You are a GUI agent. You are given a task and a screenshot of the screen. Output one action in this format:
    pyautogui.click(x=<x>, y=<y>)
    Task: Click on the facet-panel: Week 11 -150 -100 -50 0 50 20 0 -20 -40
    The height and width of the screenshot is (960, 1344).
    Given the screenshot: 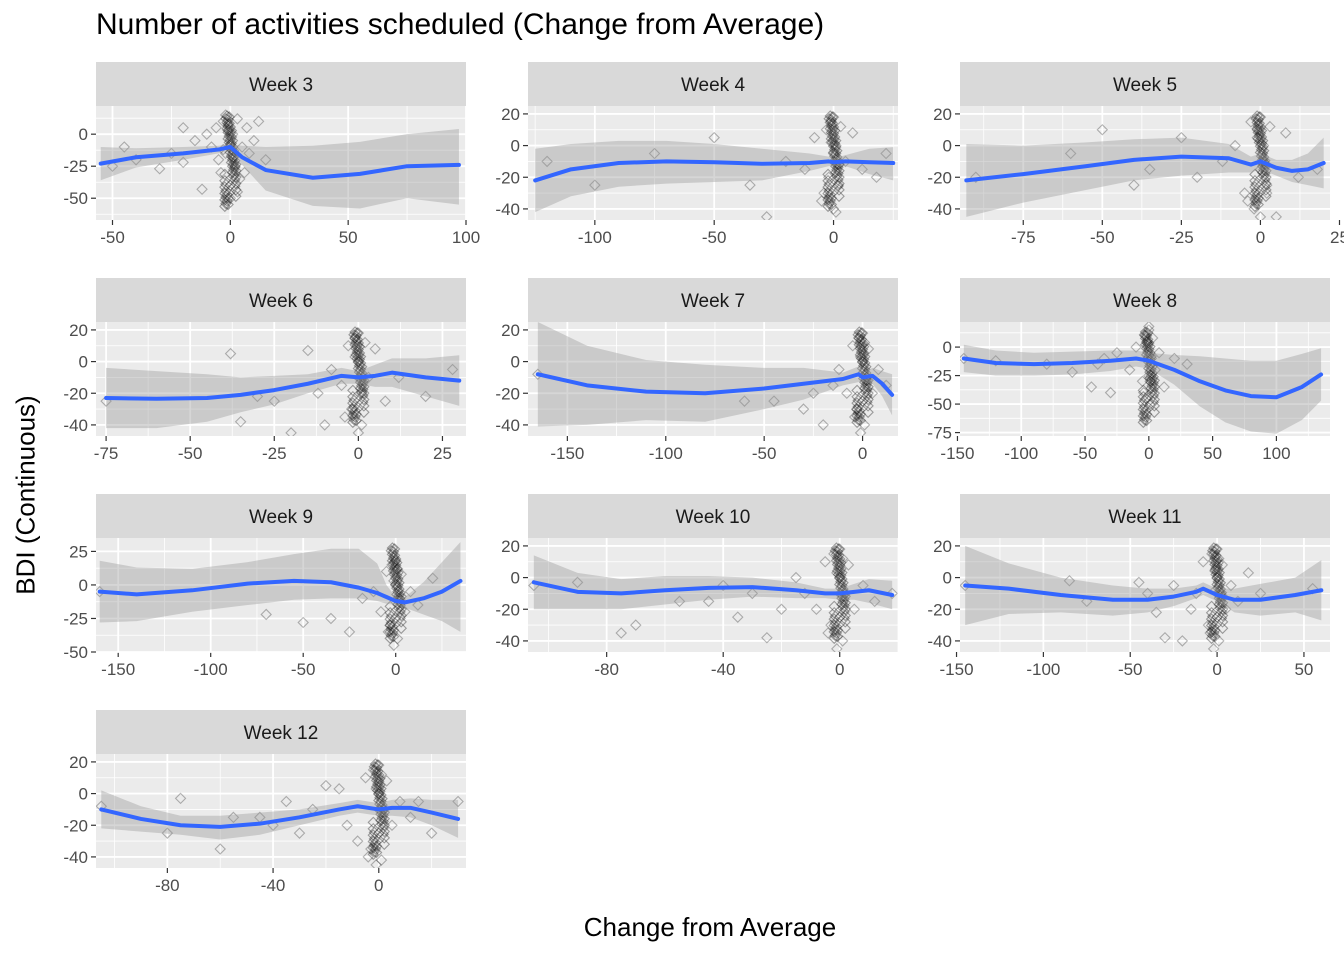 What is the action you would take?
    pyautogui.click(x=1128, y=586)
    